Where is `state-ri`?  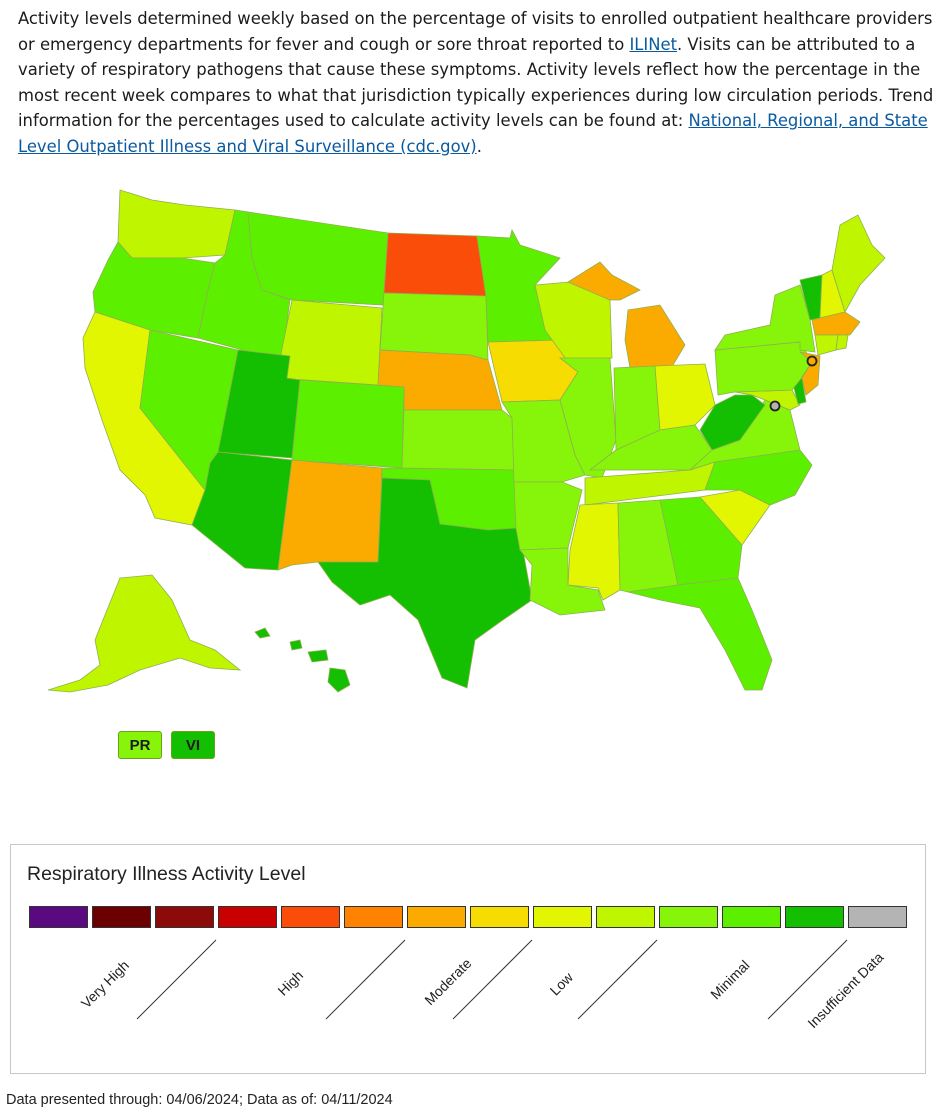
state-ri is located at coordinates (842, 342).